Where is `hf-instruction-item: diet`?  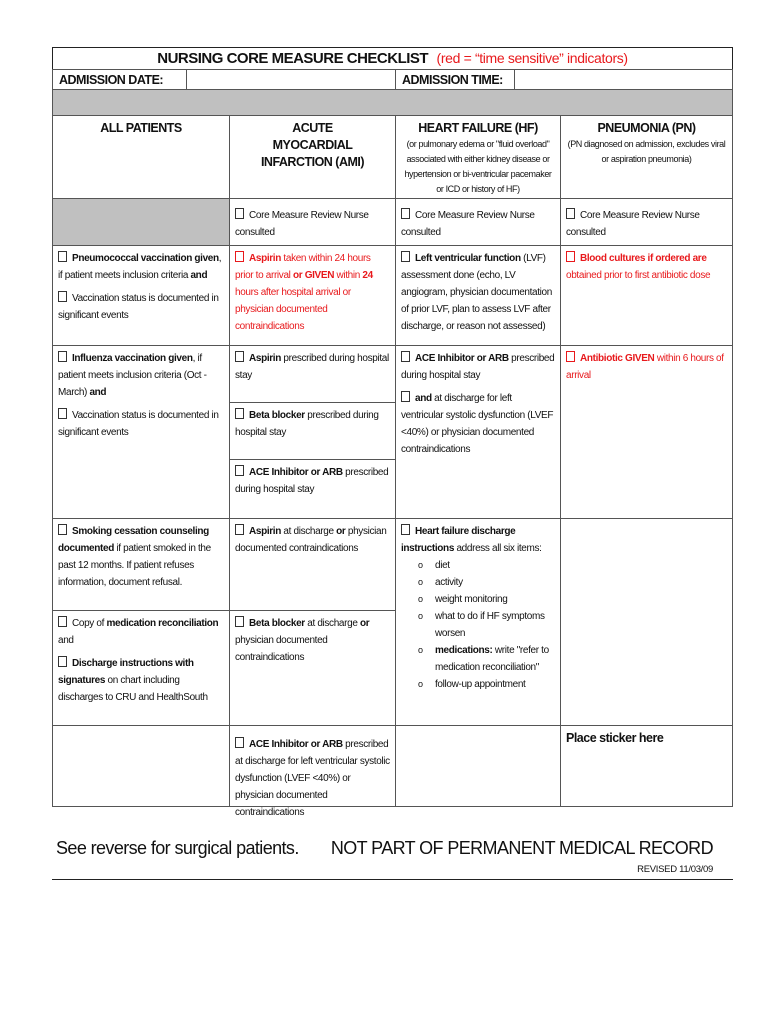 hf-instruction-item: diet is located at coordinates (486, 565).